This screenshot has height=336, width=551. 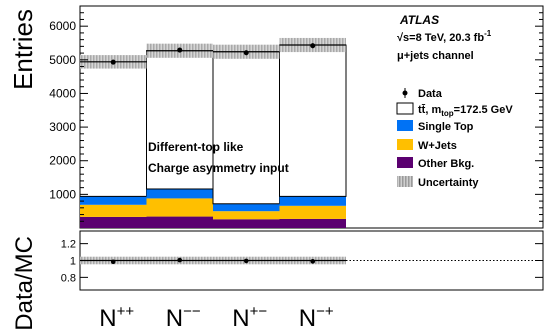 What do you see at coordinates (62, 26) in the screenshot?
I see `y-tick-label: 6000` at bounding box center [62, 26].